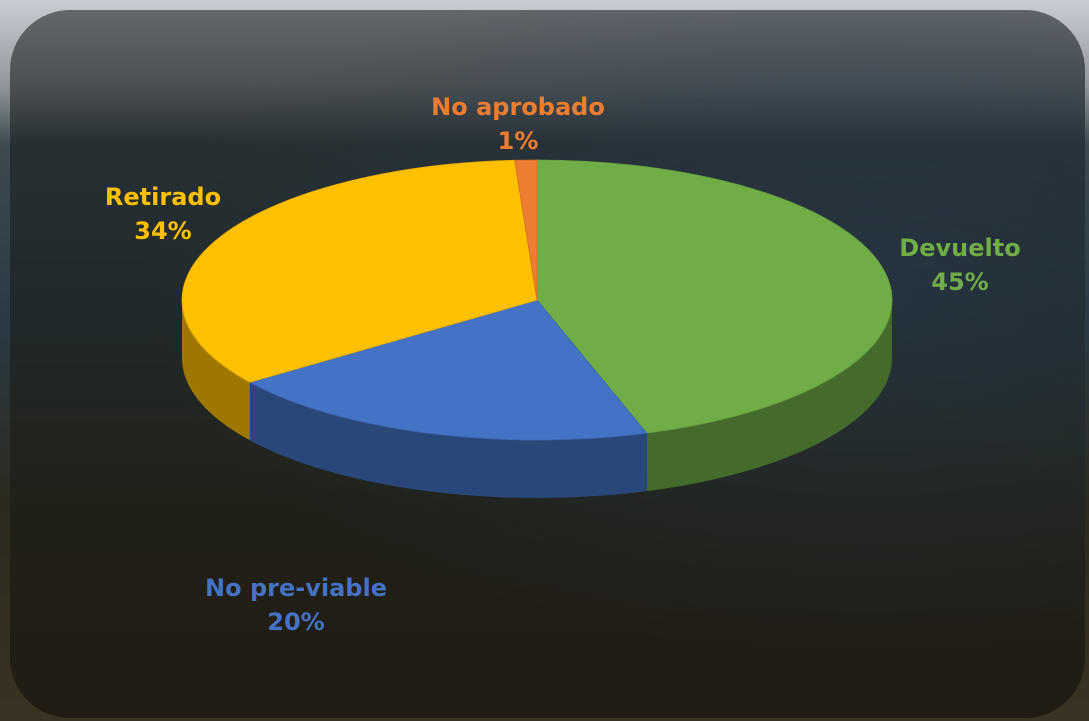 This screenshot has height=721, width=1089. I want to click on category-label: No pre-viable, so click(296, 588).